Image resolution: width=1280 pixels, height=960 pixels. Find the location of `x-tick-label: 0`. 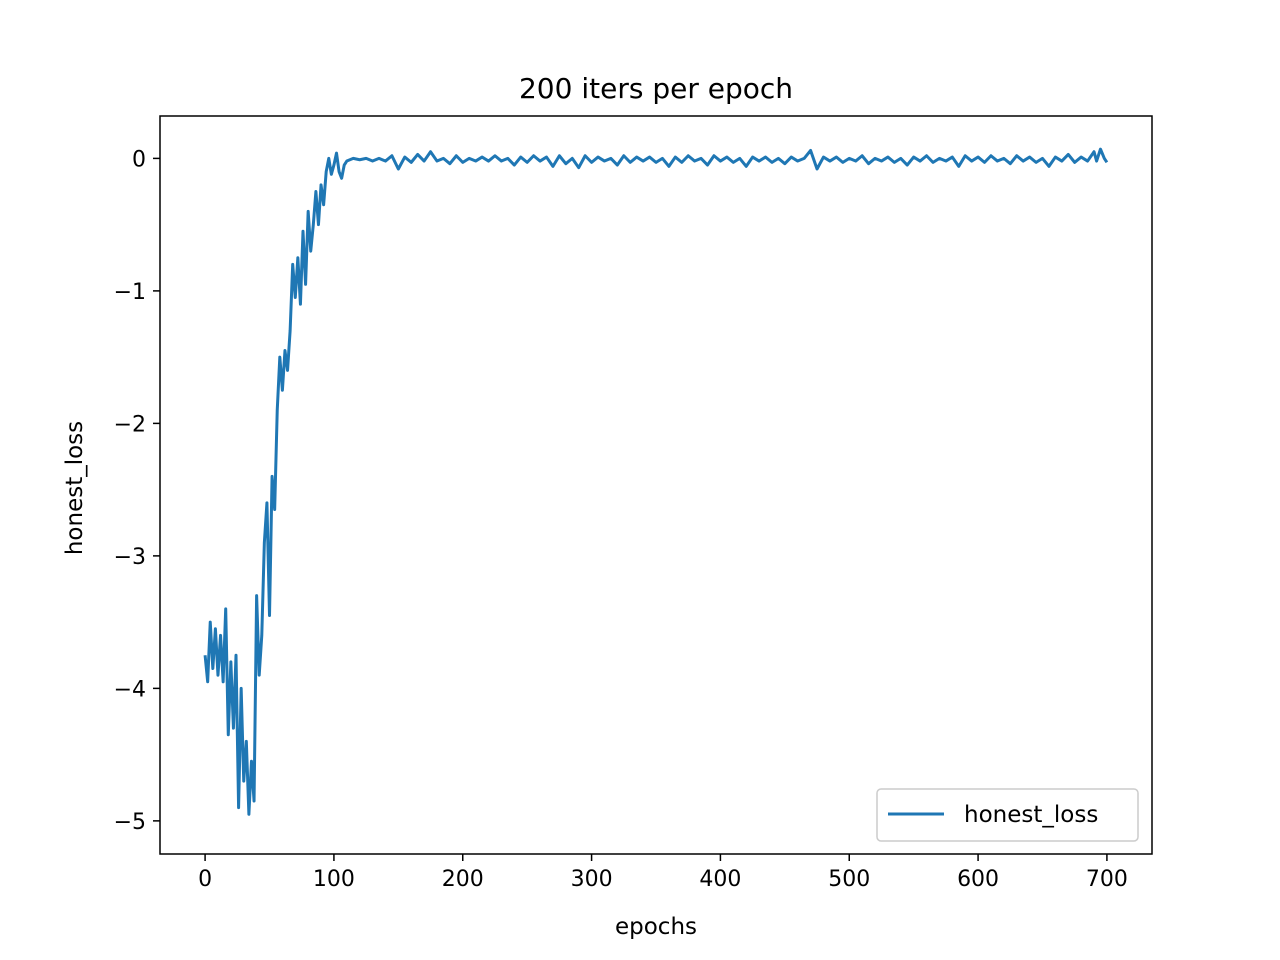

x-tick-label: 0 is located at coordinates (205, 879).